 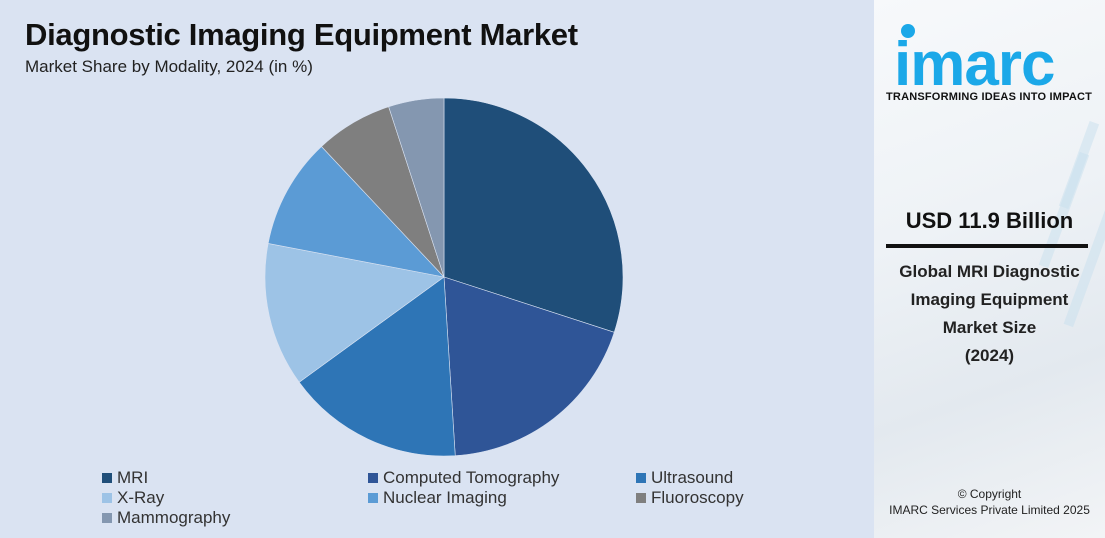 I want to click on desc-line-2: Imaging Equipment, so click(x=989, y=299).